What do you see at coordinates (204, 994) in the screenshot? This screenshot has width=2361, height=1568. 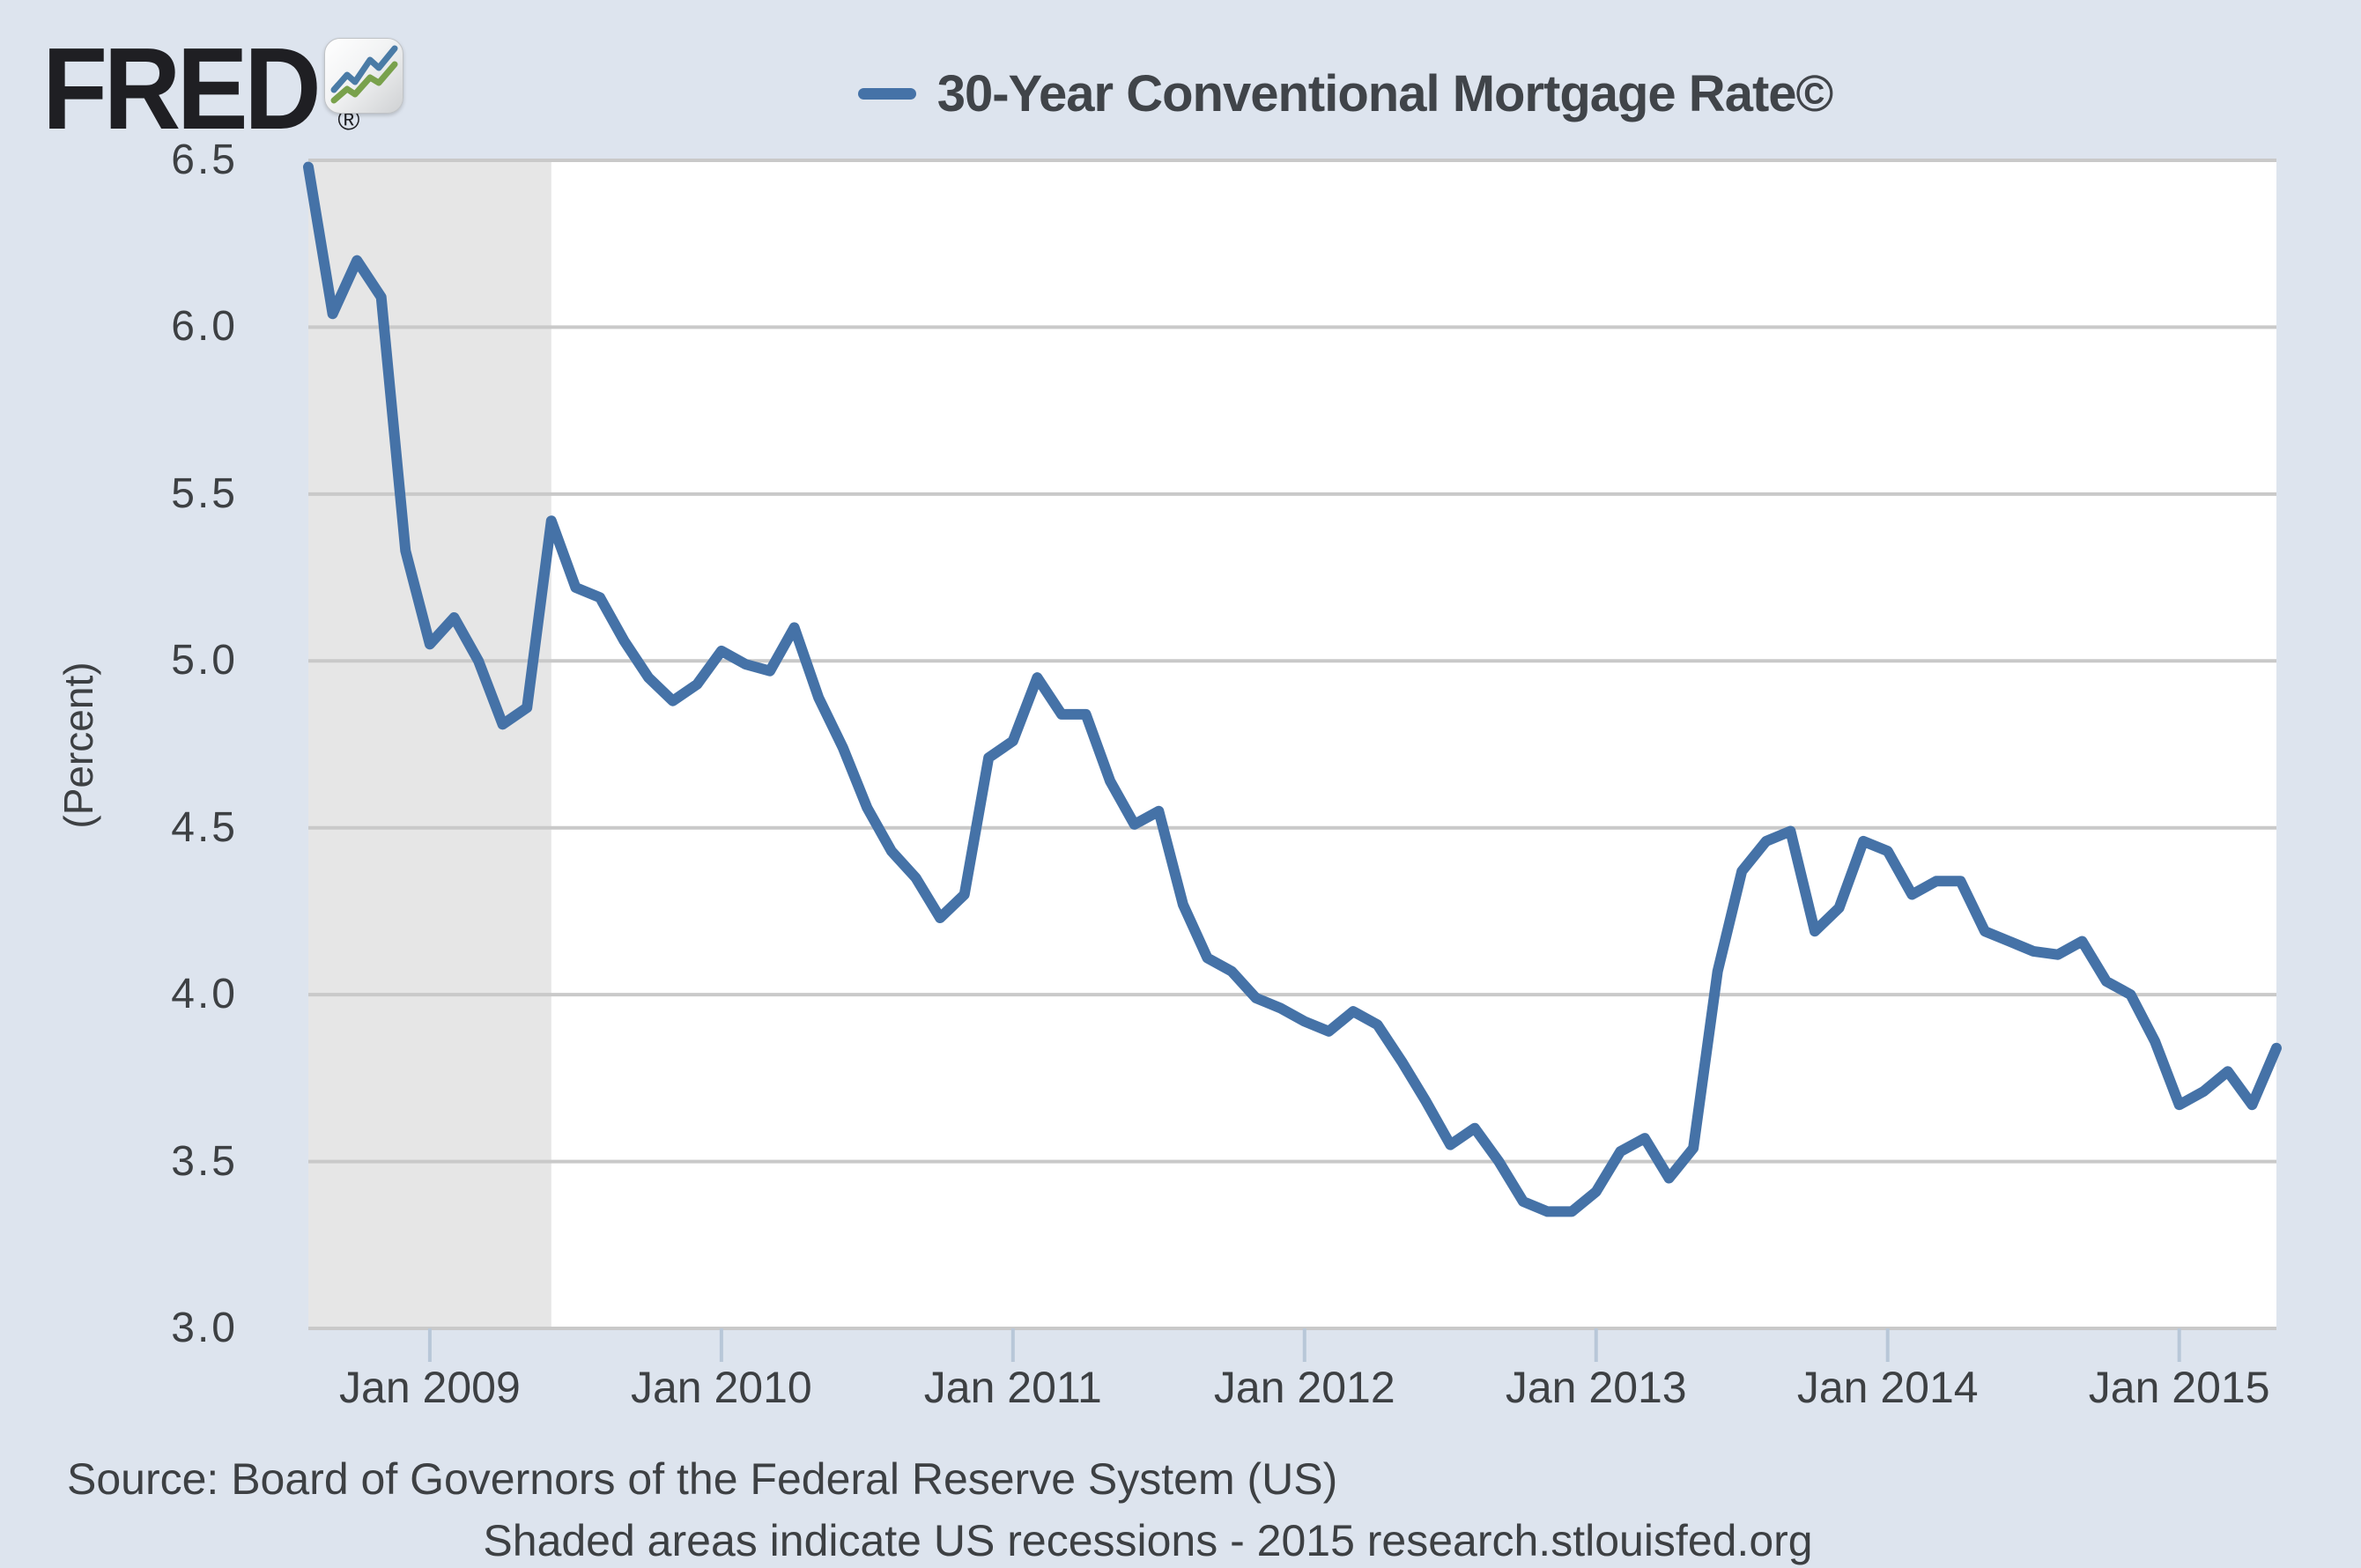 I see `y-tick-label: 4.0` at bounding box center [204, 994].